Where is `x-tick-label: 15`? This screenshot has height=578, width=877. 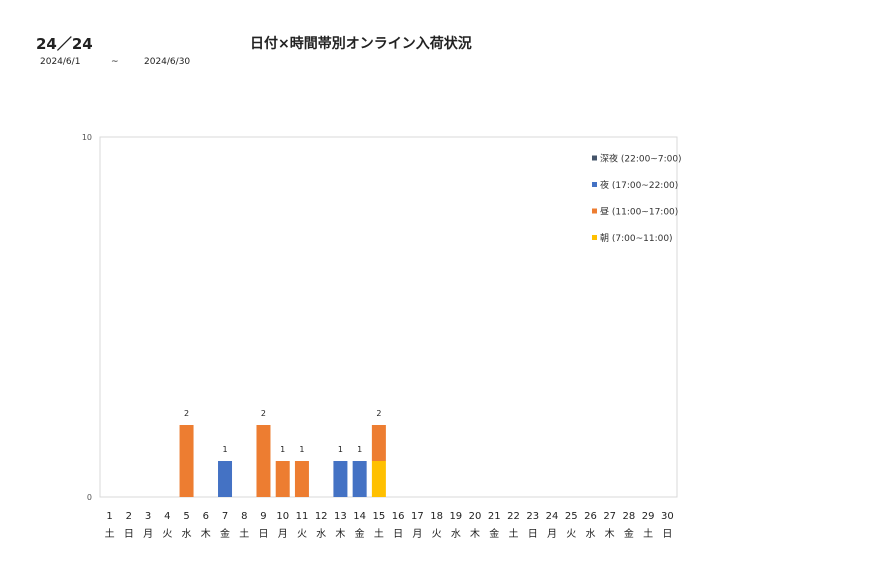 x-tick-label: 15 is located at coordinates (379, 516).